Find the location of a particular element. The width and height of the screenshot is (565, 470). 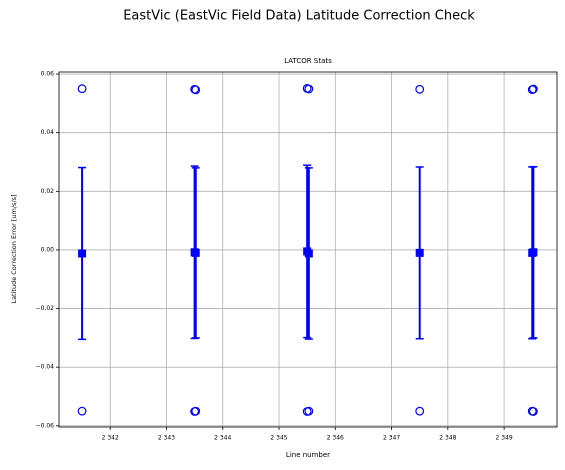

x-tick-label: 2 345 is located at coordinates (278, 438).